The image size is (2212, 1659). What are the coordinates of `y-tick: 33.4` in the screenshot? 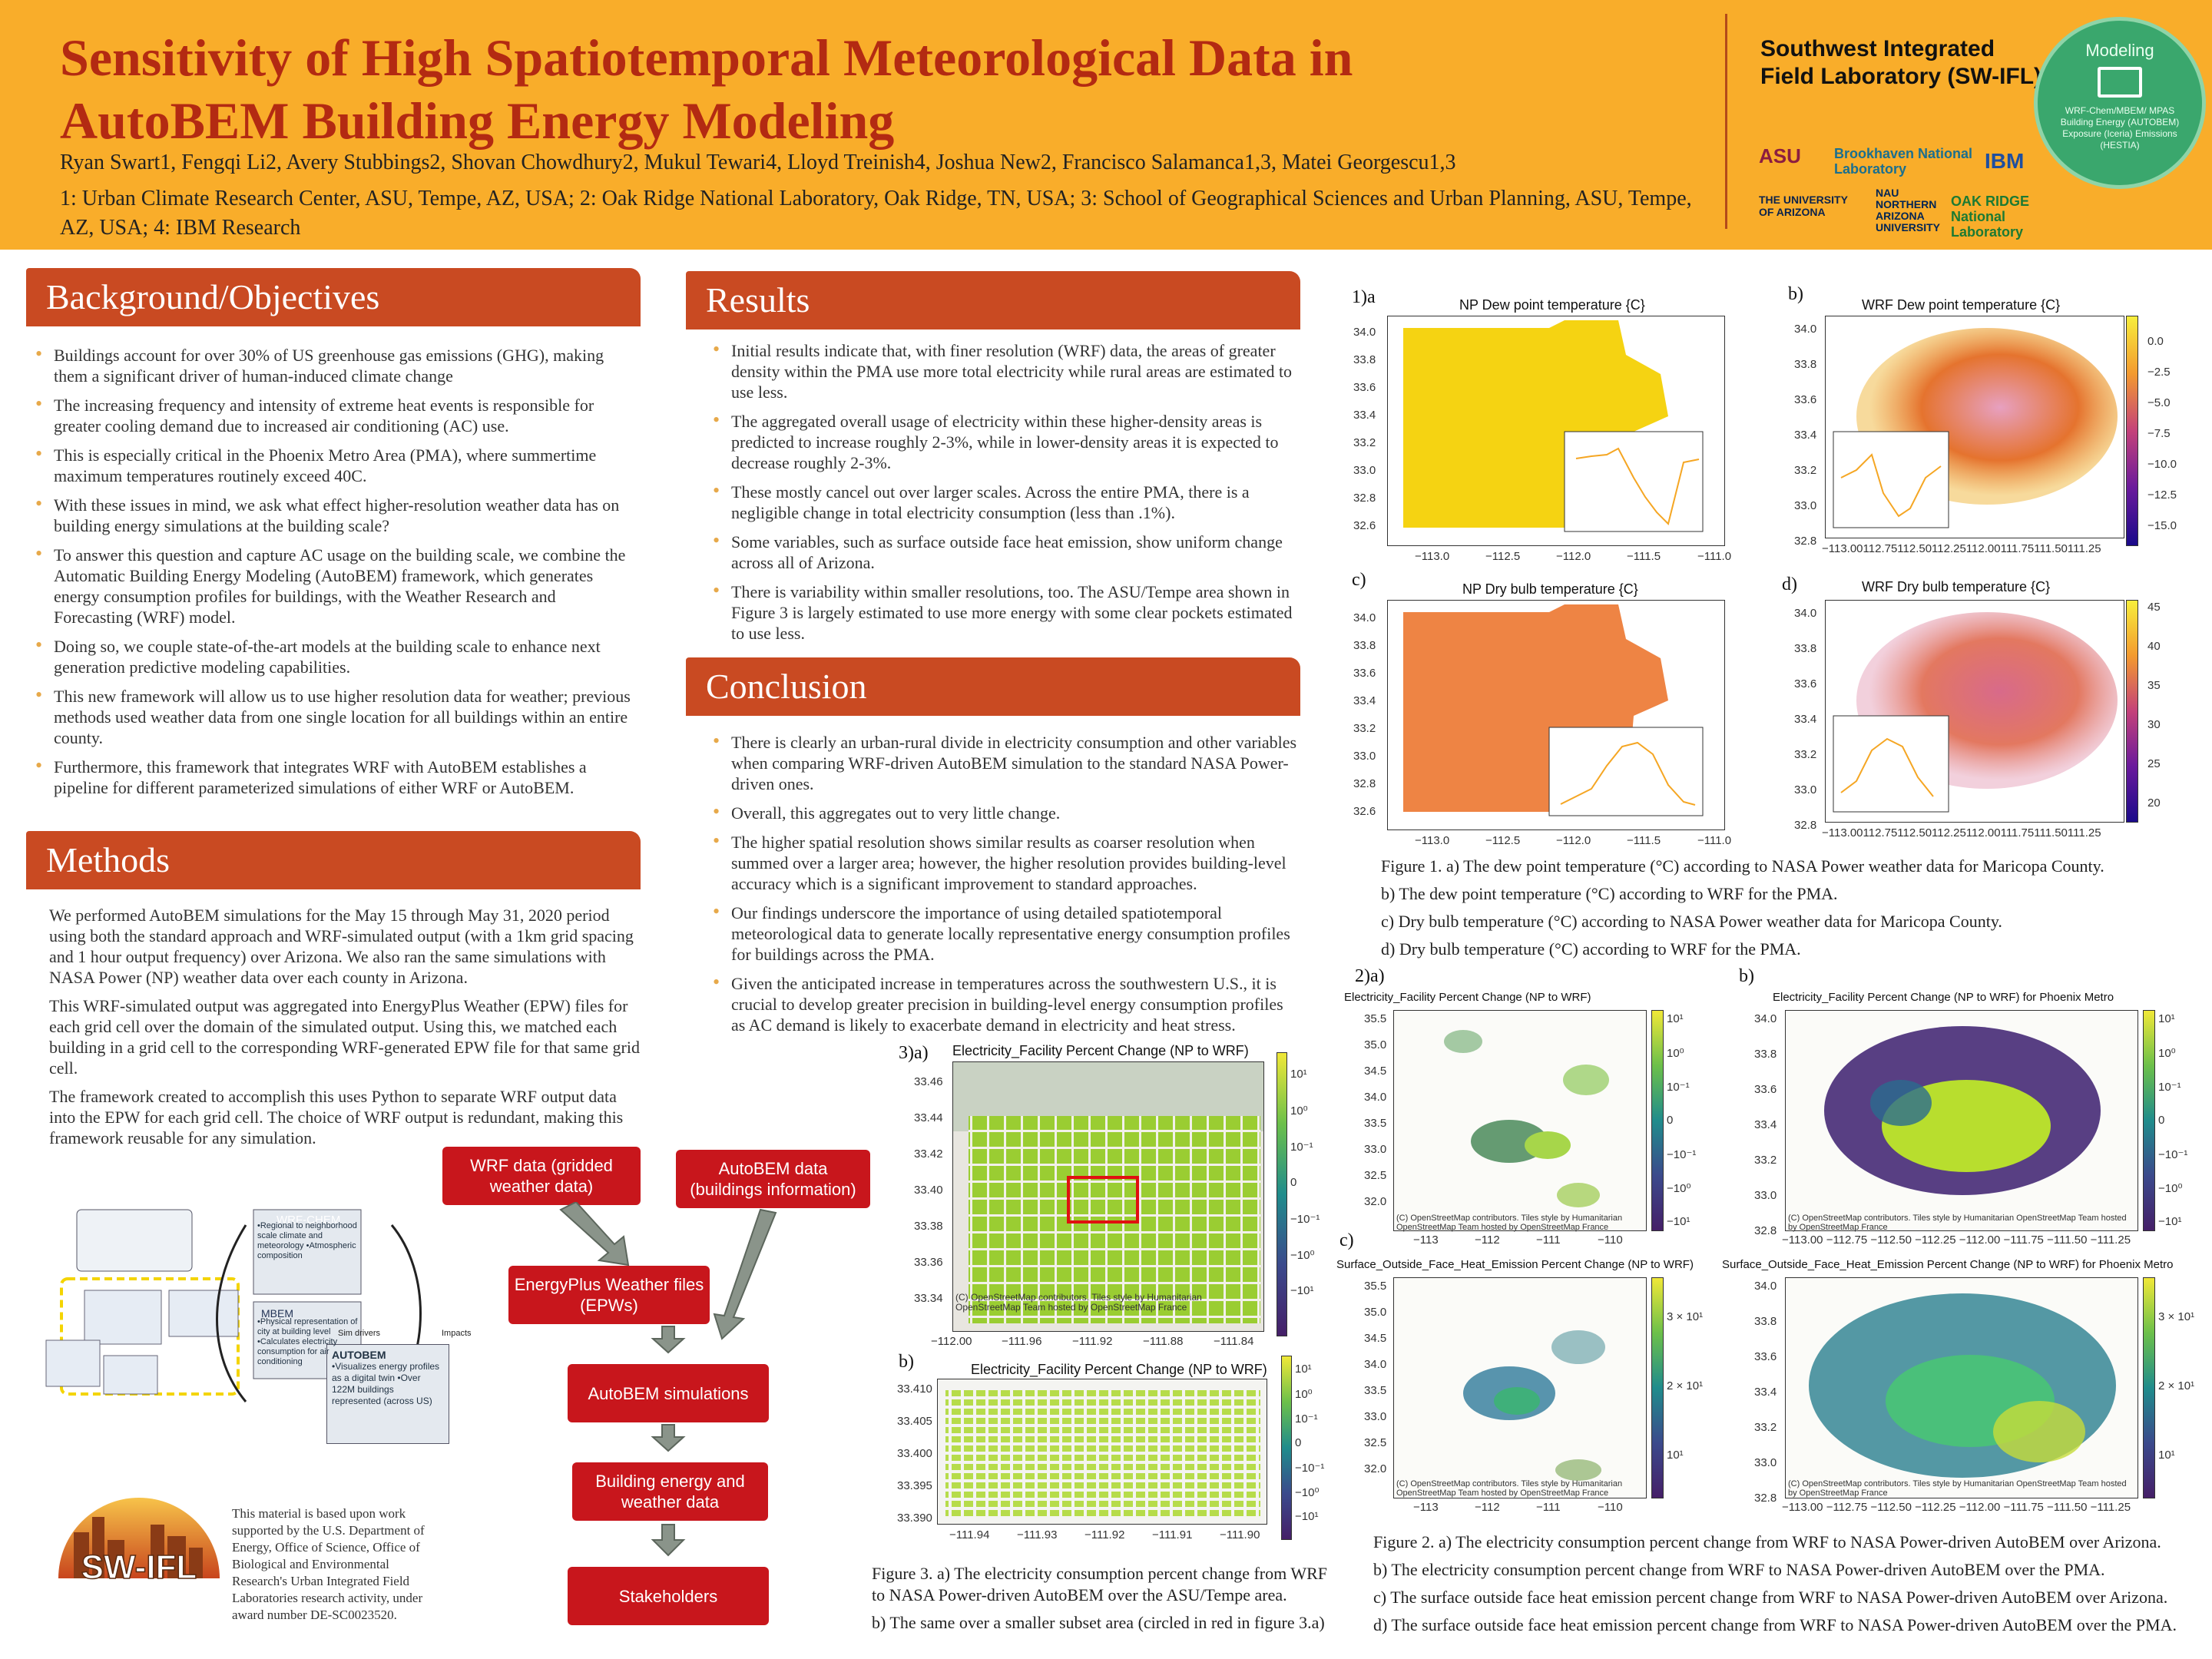 It's located at (1806, 720).